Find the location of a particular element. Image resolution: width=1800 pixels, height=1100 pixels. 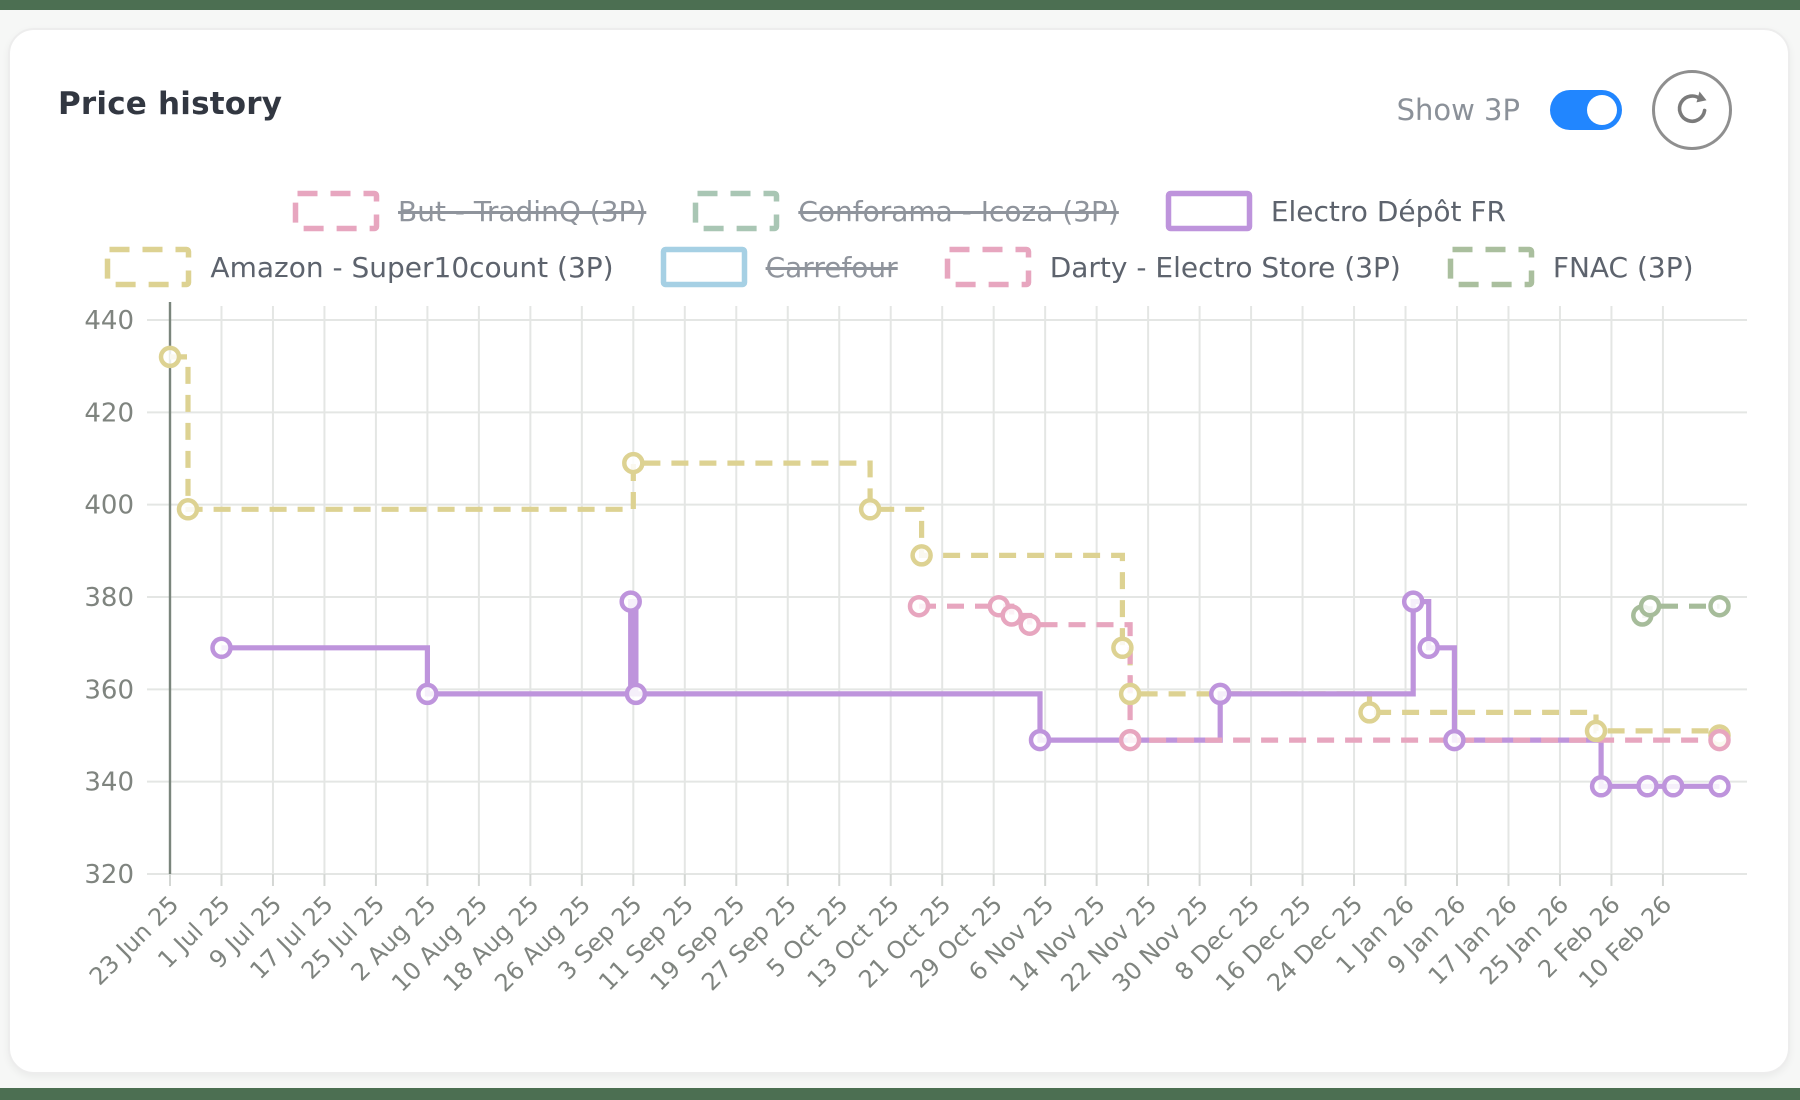

svg-text: 320 is located at coordinates (109, 875).